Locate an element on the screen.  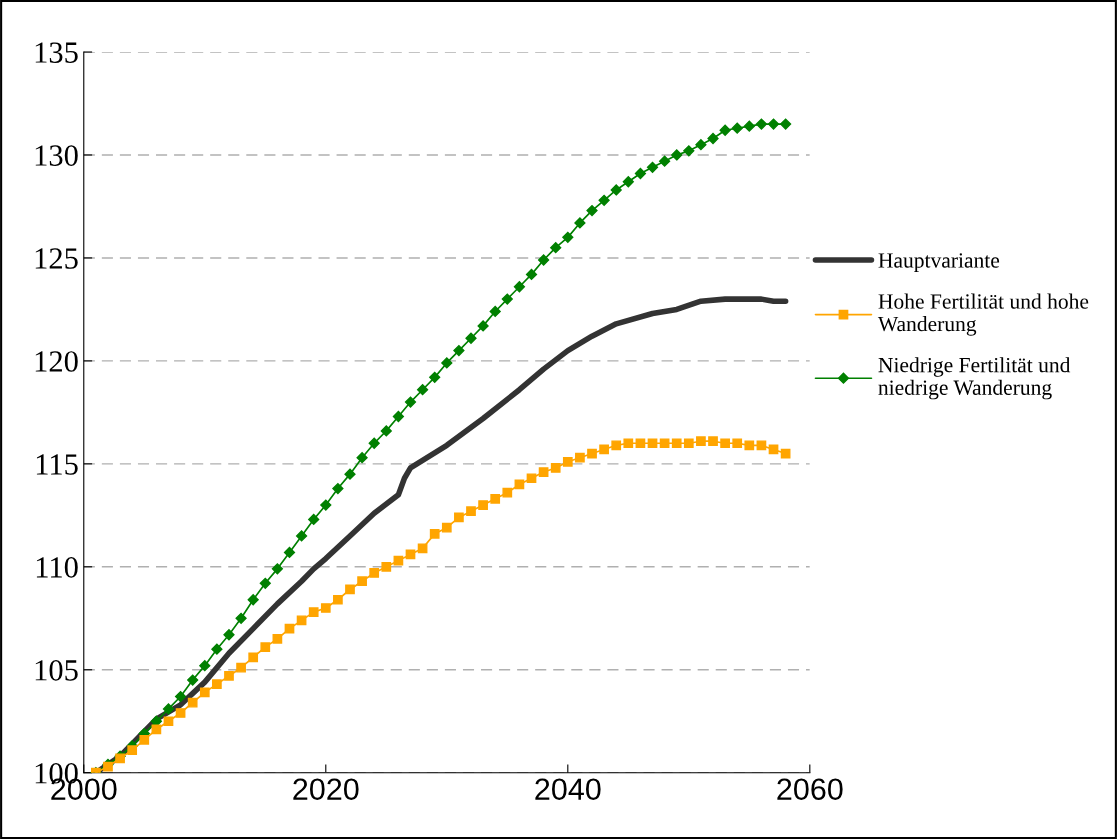
y-tick-label: 110 is located at coordinates (57, 567).